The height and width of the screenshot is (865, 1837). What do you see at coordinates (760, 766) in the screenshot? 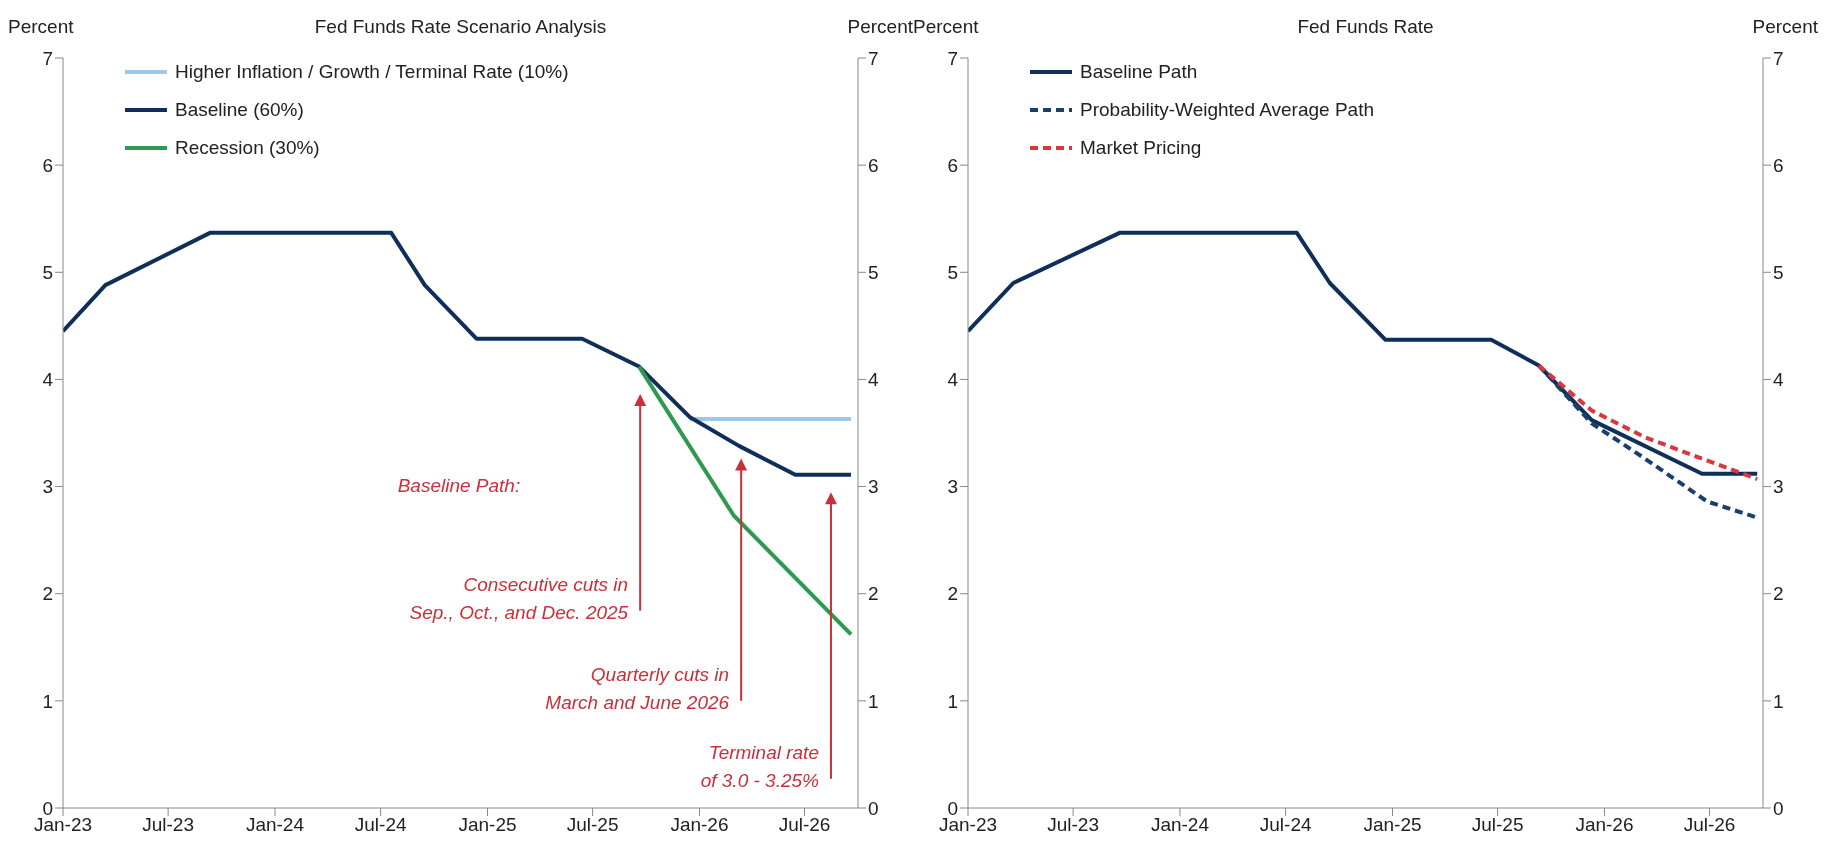
I see `annotation: Terminal rate of 3.0 - 3.25%` at bounding box center [760, 766].